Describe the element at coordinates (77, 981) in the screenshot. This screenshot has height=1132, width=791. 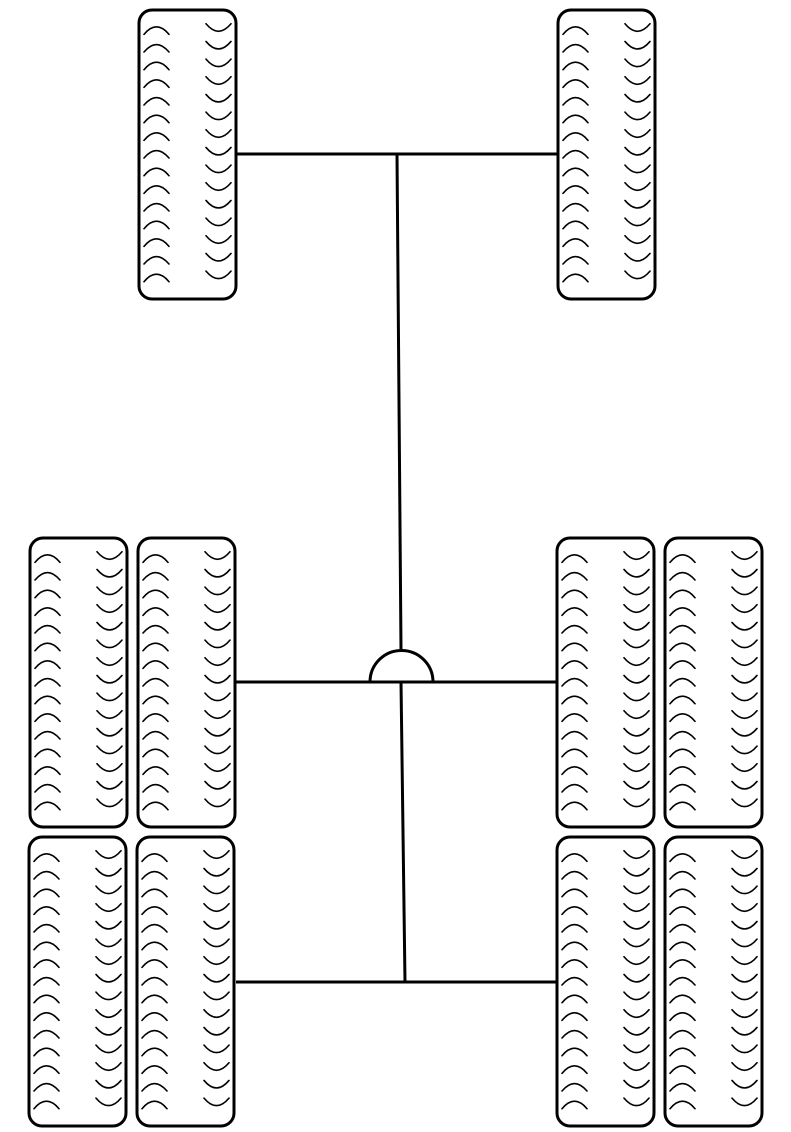
I see `rear-left-outer-tire` at that location.